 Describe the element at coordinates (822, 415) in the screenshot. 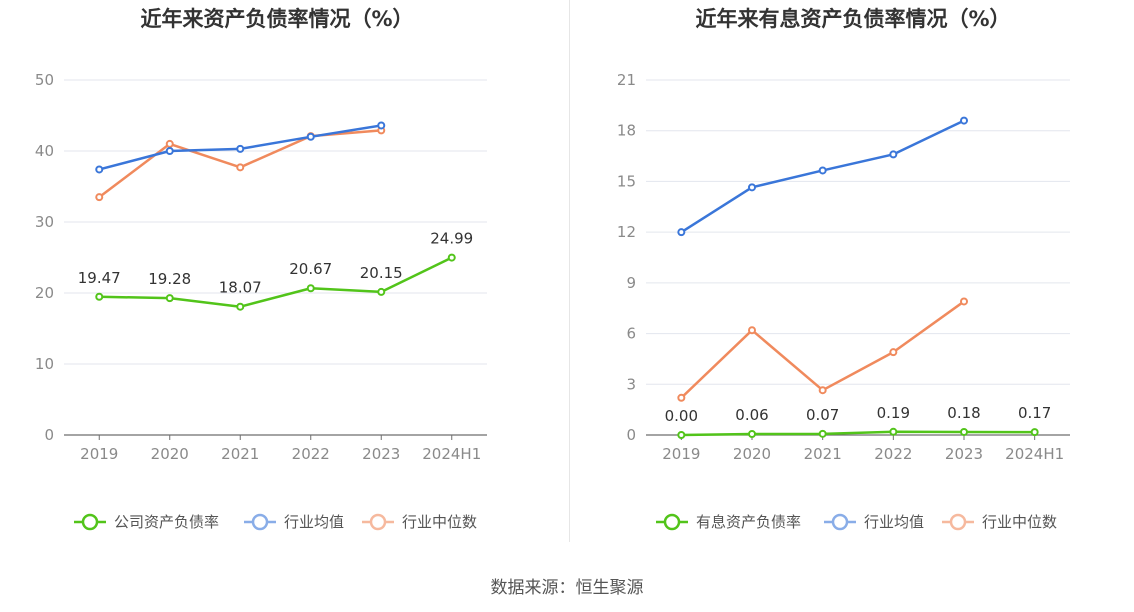

I see `chart-2-data-label: 0.07` at that location.